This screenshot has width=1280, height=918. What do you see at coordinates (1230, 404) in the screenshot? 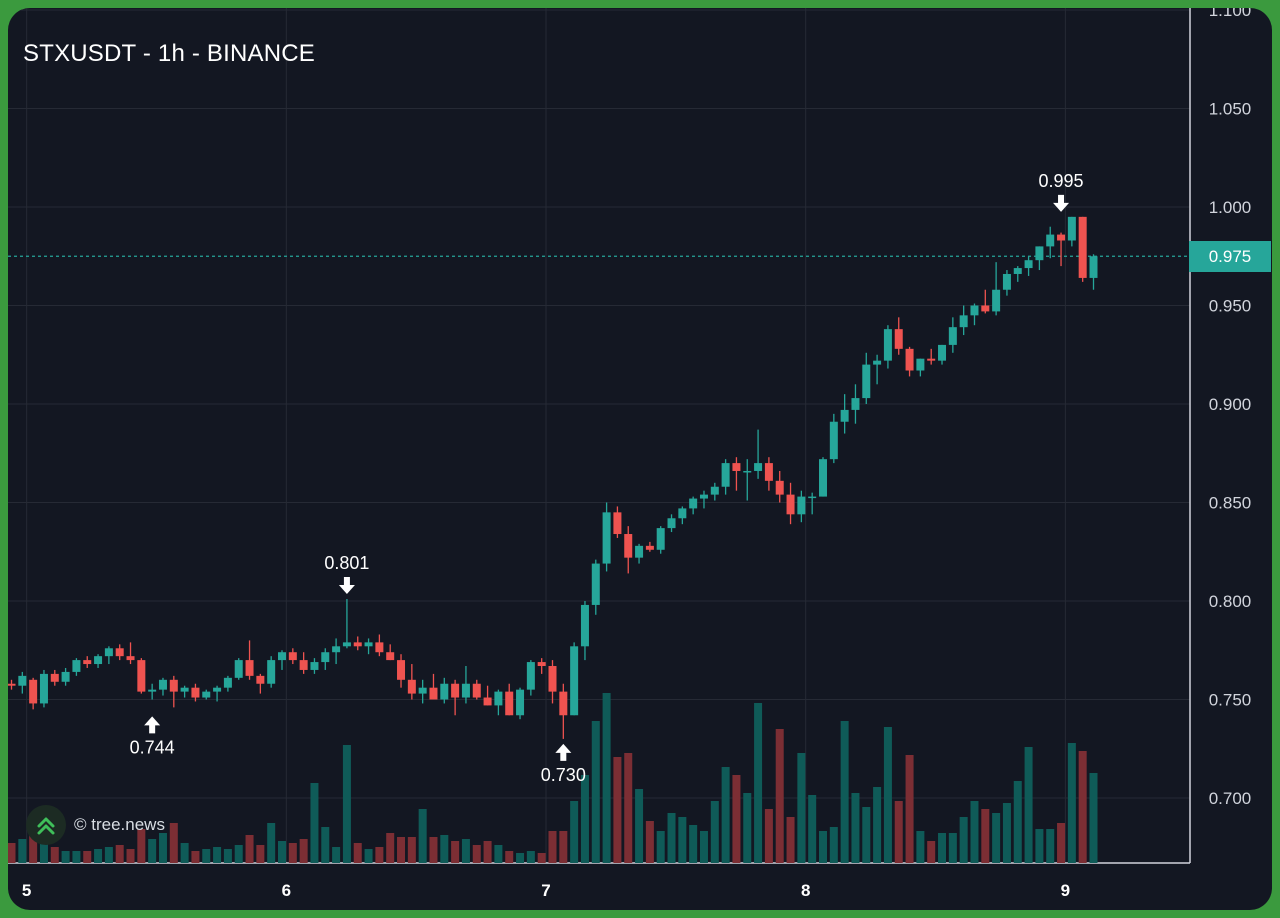
I see `y-tick-label: 0.900` at bounding box center [1230, 404].